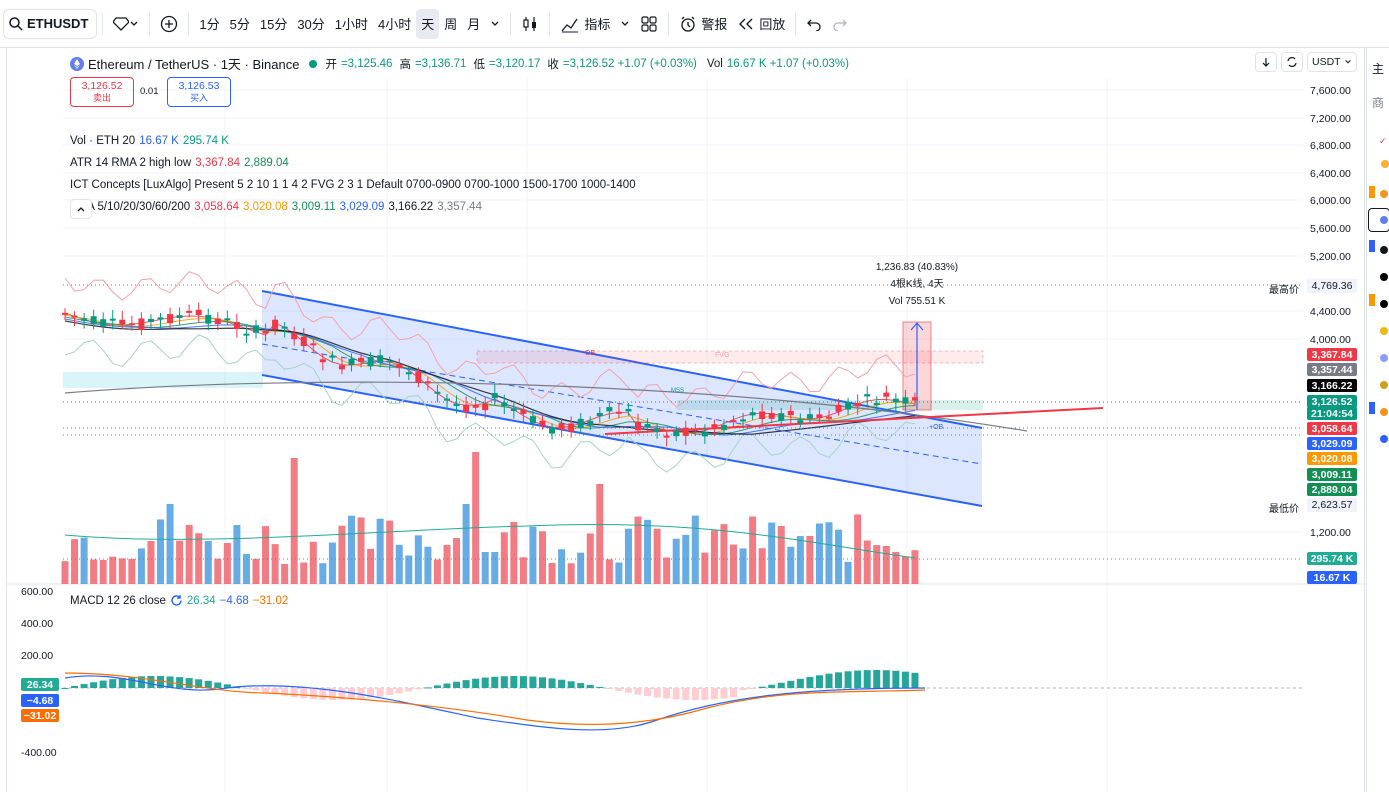 This screenshot has height=792, width=1389. Describe the element at coordinates (199, 92) in the screenshot. I see `buy-button: 3,126.53 买入` at that location.